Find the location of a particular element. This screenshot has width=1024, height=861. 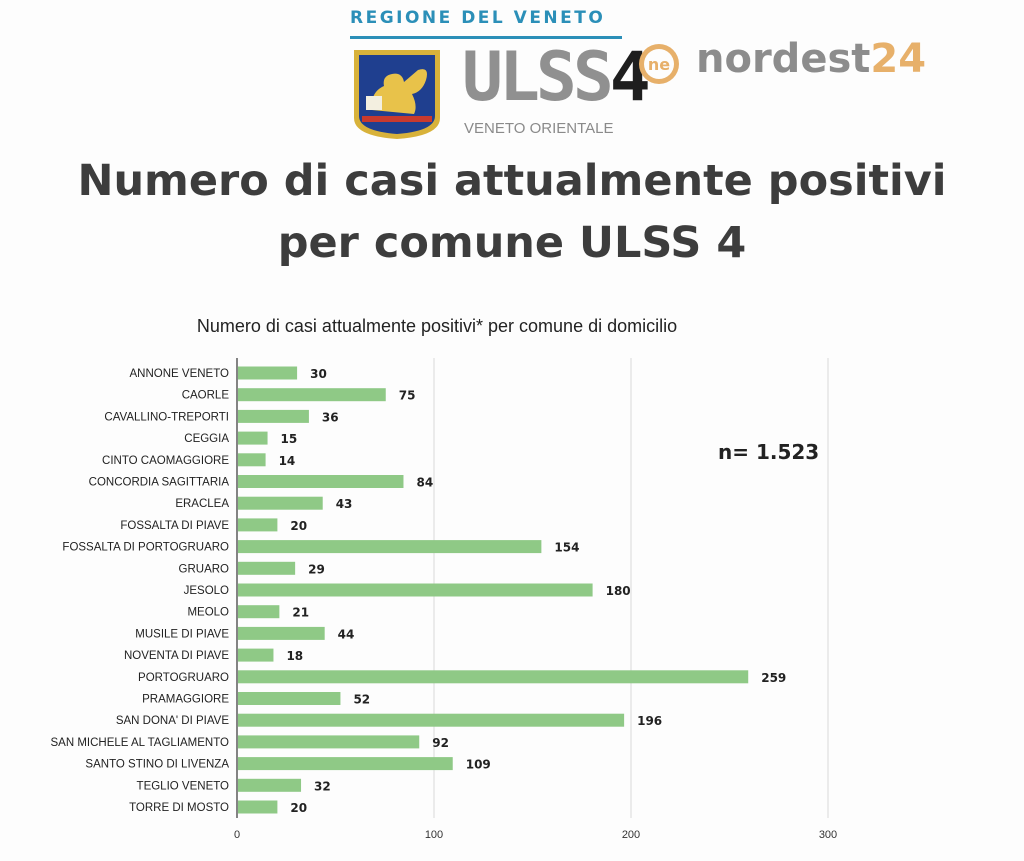

value-label: 259 is located at coordinates (773, 678).